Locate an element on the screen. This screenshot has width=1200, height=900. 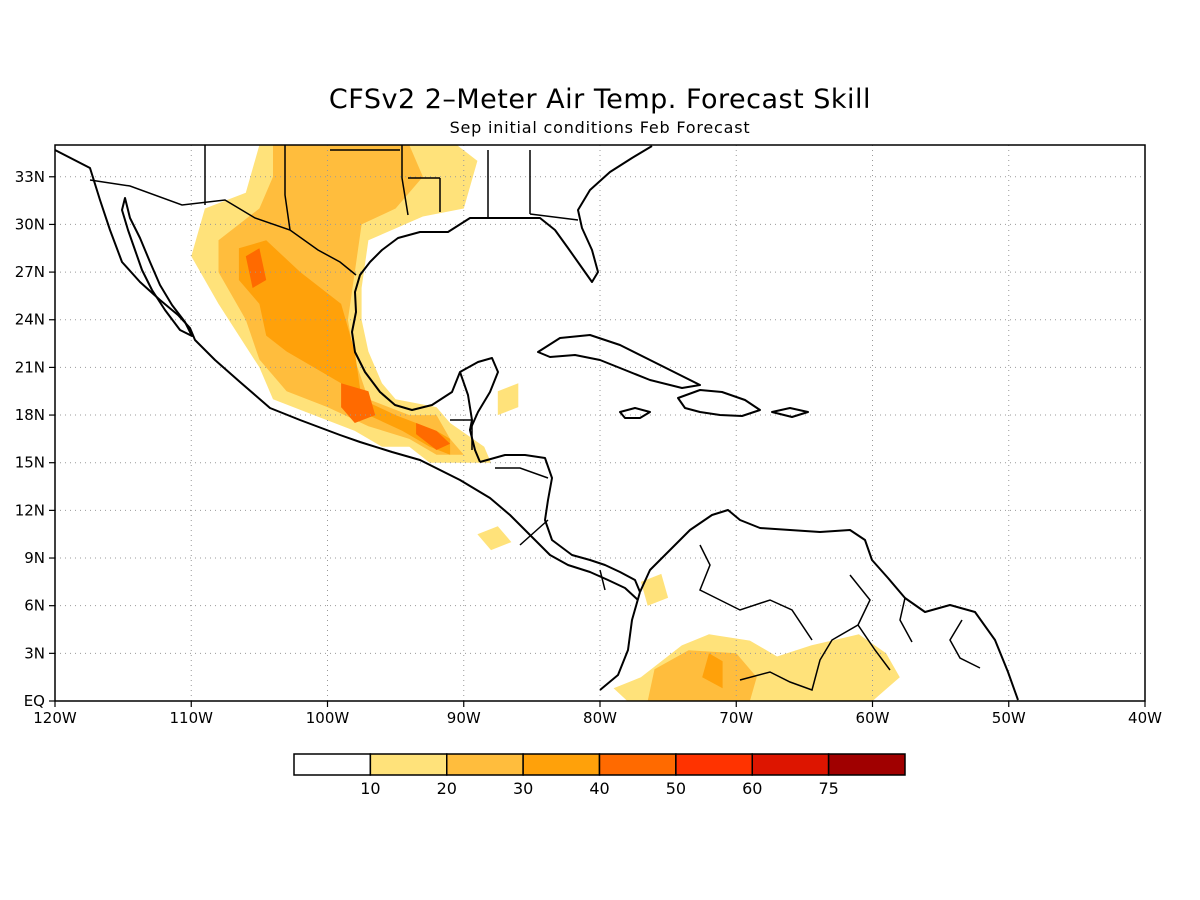
lat-tick-label: 6N is located at coordinates (34, 606).